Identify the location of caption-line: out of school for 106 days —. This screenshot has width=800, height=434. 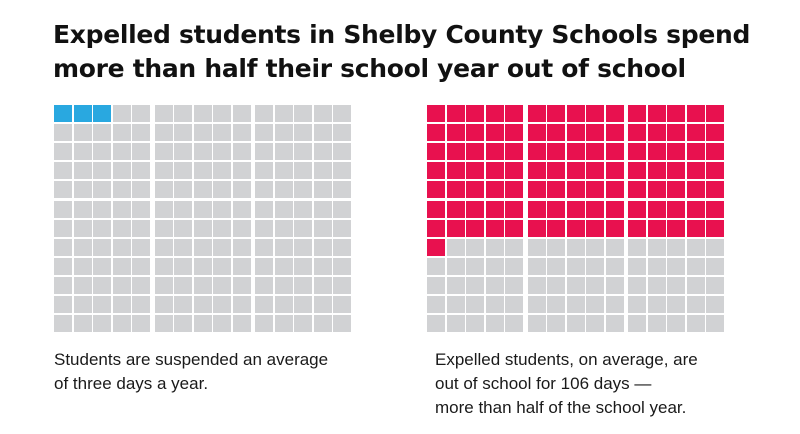
(543, 383).